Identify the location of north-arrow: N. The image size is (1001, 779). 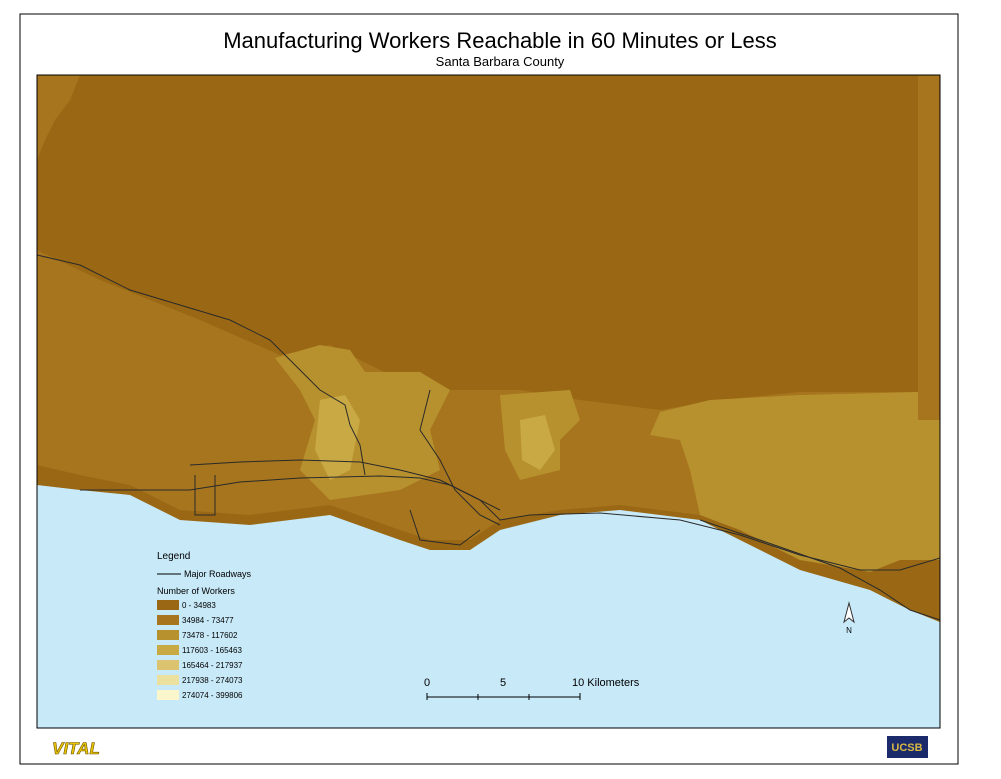
(849, 618).